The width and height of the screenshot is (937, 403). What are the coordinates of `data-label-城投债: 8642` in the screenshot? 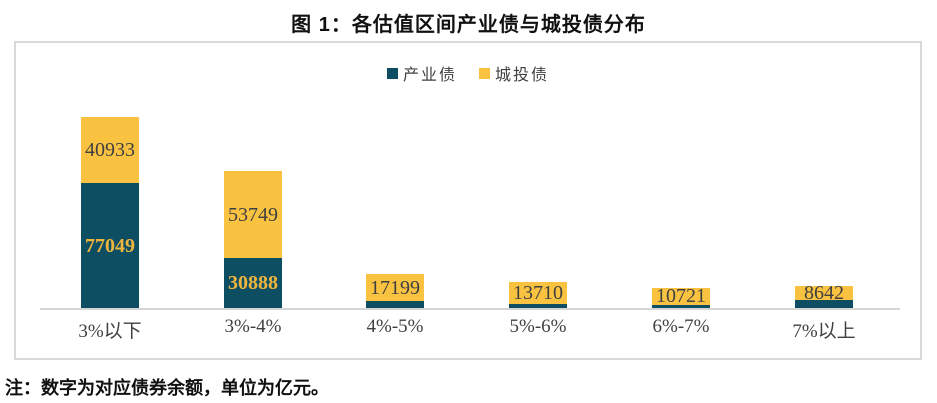 It's located at (824, 292).